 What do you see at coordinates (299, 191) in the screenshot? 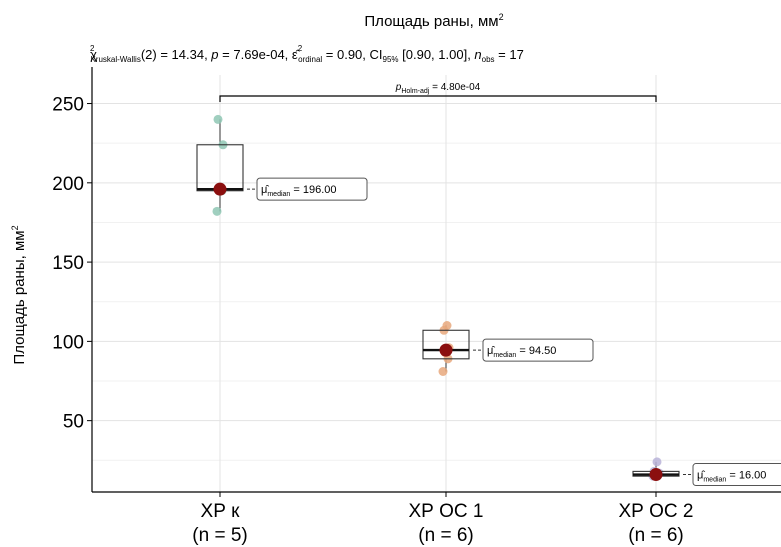
I see `median-label: μ̂median = 196.00` at bounding box center [299, 191].